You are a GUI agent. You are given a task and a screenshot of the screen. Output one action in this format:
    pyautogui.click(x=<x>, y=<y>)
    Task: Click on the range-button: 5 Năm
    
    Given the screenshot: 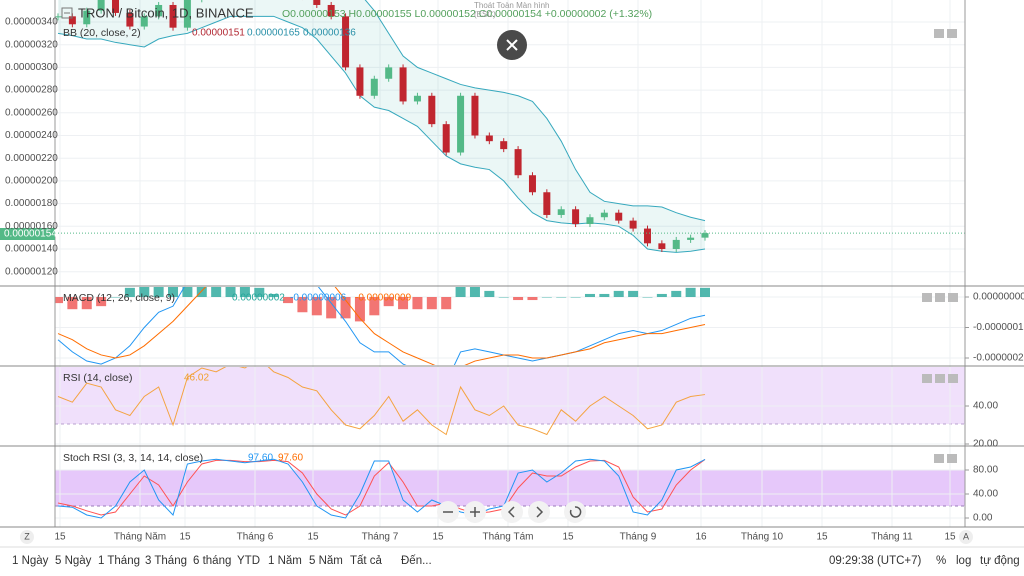 What is the action you would take?
    pyautogui.click(x=326, y=561)
    